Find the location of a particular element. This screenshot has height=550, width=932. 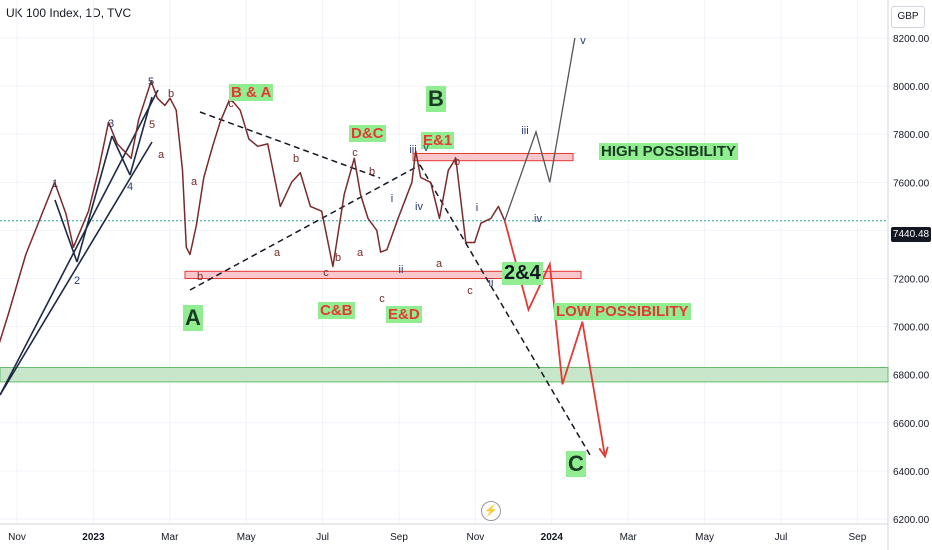

y-tick-label: 8200.00 is located at coordinates (911, 39).